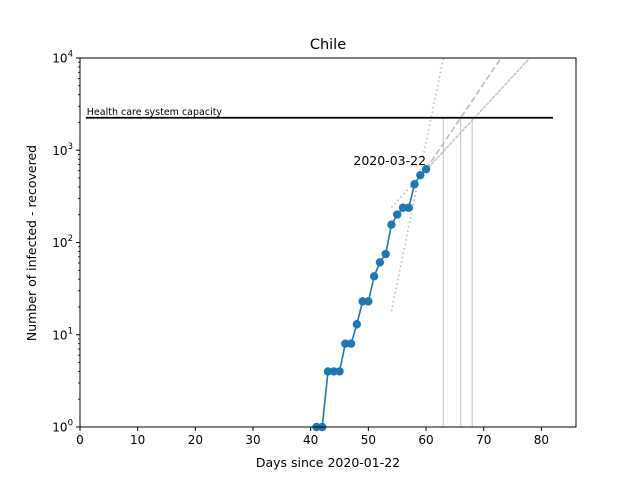 This screenshot has height=480, width=640. Describe the element at coordinates (328, 45) in the screenshot. I see `chart-title: Chile` at that location.